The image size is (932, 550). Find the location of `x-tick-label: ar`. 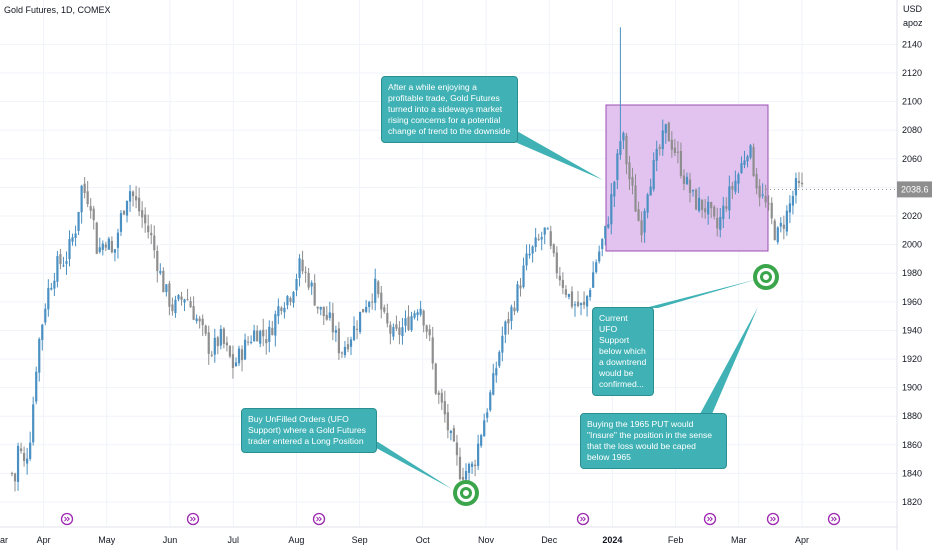

x-tick-label: ar is located at coordinates (4, 540).